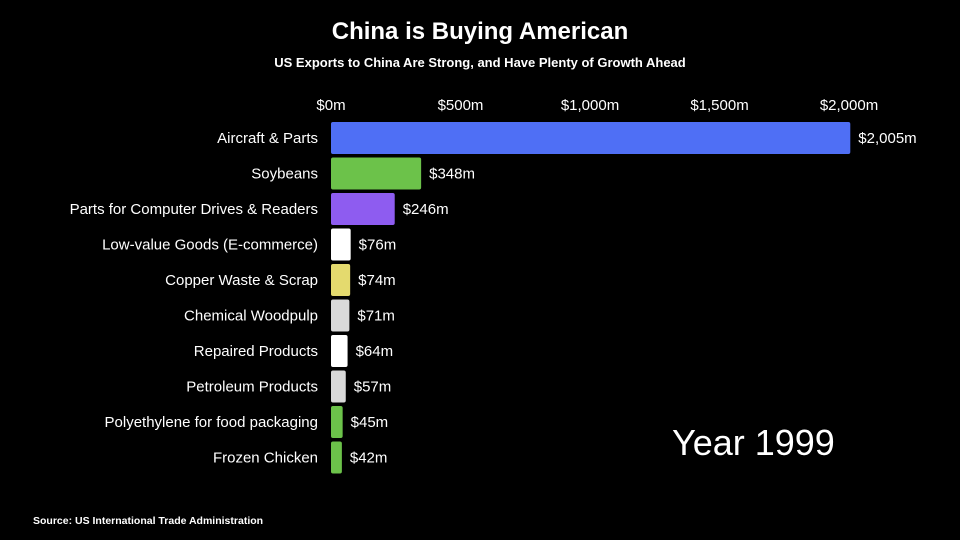 The height and width of the screenshot is (540, 960). What do you see at coordinates (480, 31) in the screenshot?
I see `chart-title: China is Buying American` at bounding box center [480, 31].